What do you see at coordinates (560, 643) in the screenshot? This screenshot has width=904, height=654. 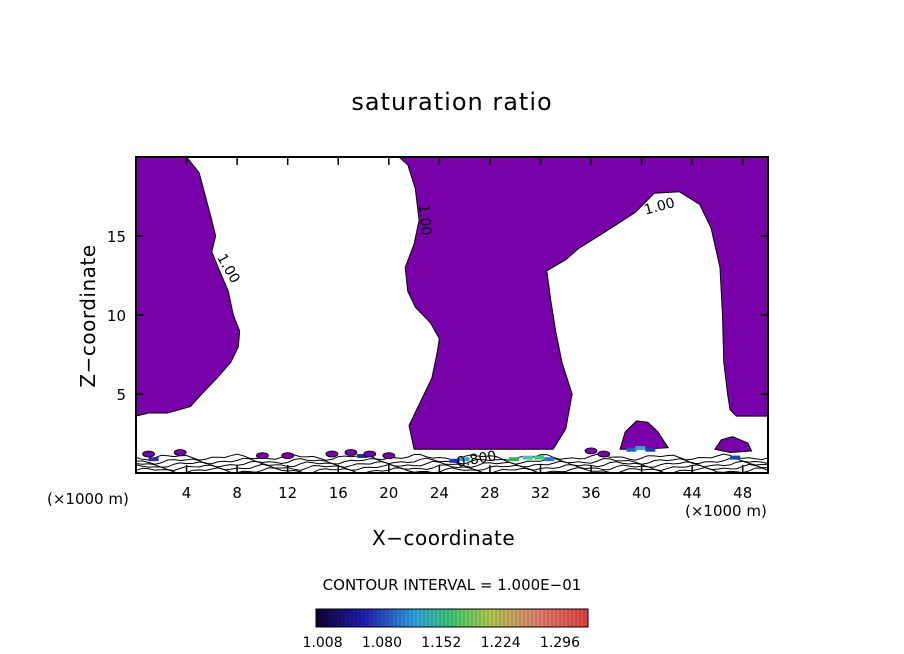 I see `colorbar-tick-label: 1.296` at bounding box center [560, 643].